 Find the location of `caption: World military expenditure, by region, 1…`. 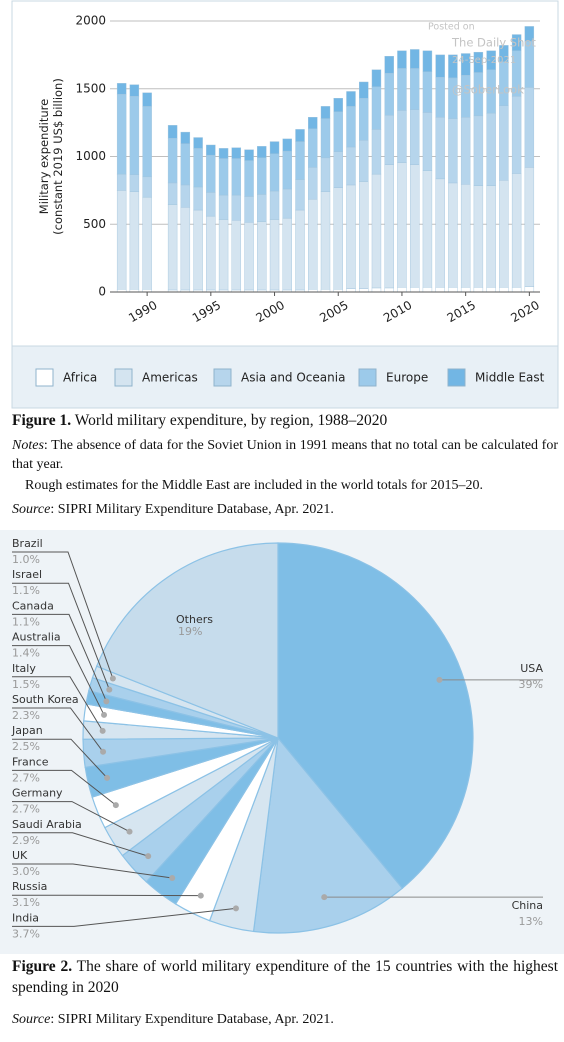

caption: World military expenditure, by region, 1… is located at coordinates (231, 420).